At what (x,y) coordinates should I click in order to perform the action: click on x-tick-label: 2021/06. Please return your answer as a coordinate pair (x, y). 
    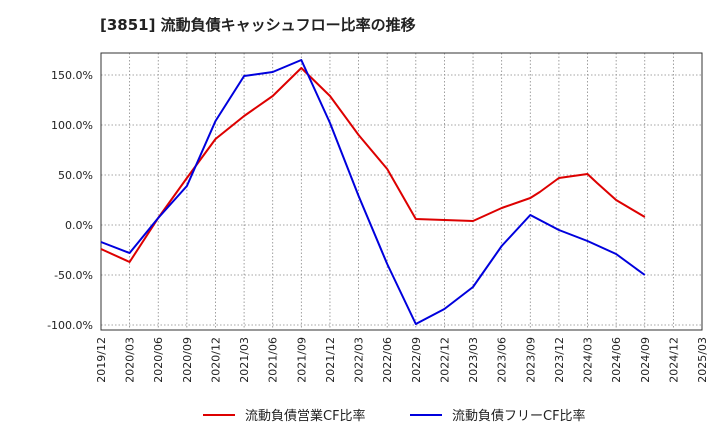
    Looking at the image, I should click on (273, 360).